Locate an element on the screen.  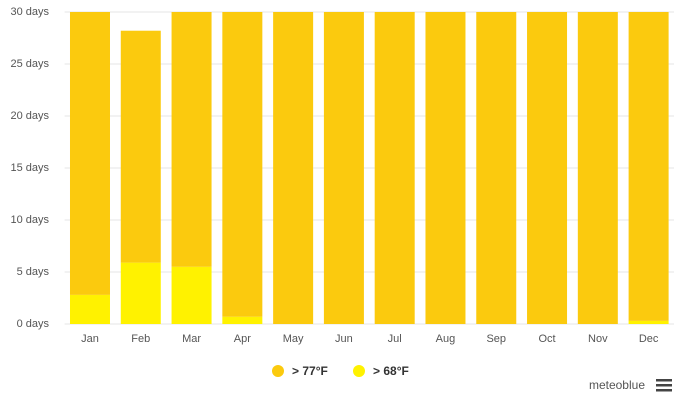
y-tick-label: 10 days is located at coordinates (29, 220).